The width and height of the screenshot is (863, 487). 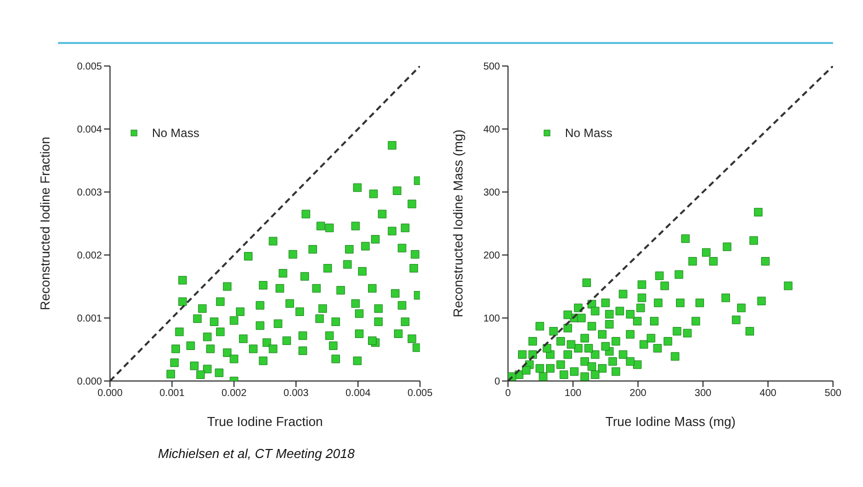 I want to click on x-tick-label: 0.000, so click(x=110, y=394).